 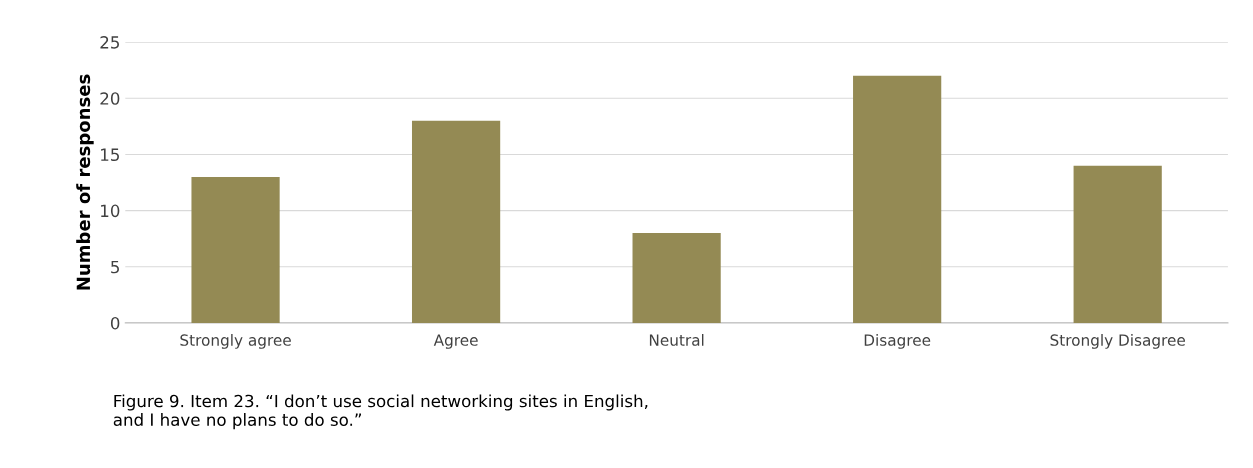 I want to click on x-tick-label: Agree, so click(x=455, y=341).